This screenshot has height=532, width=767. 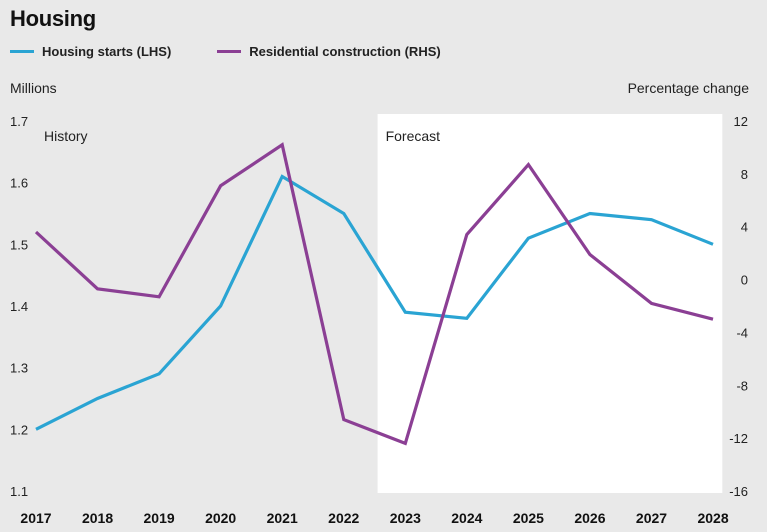 What do you see at coordinates (19, 183) in the screenshot?
I see `left-axis-tick: 1.6` at bounding box center [19, 183].